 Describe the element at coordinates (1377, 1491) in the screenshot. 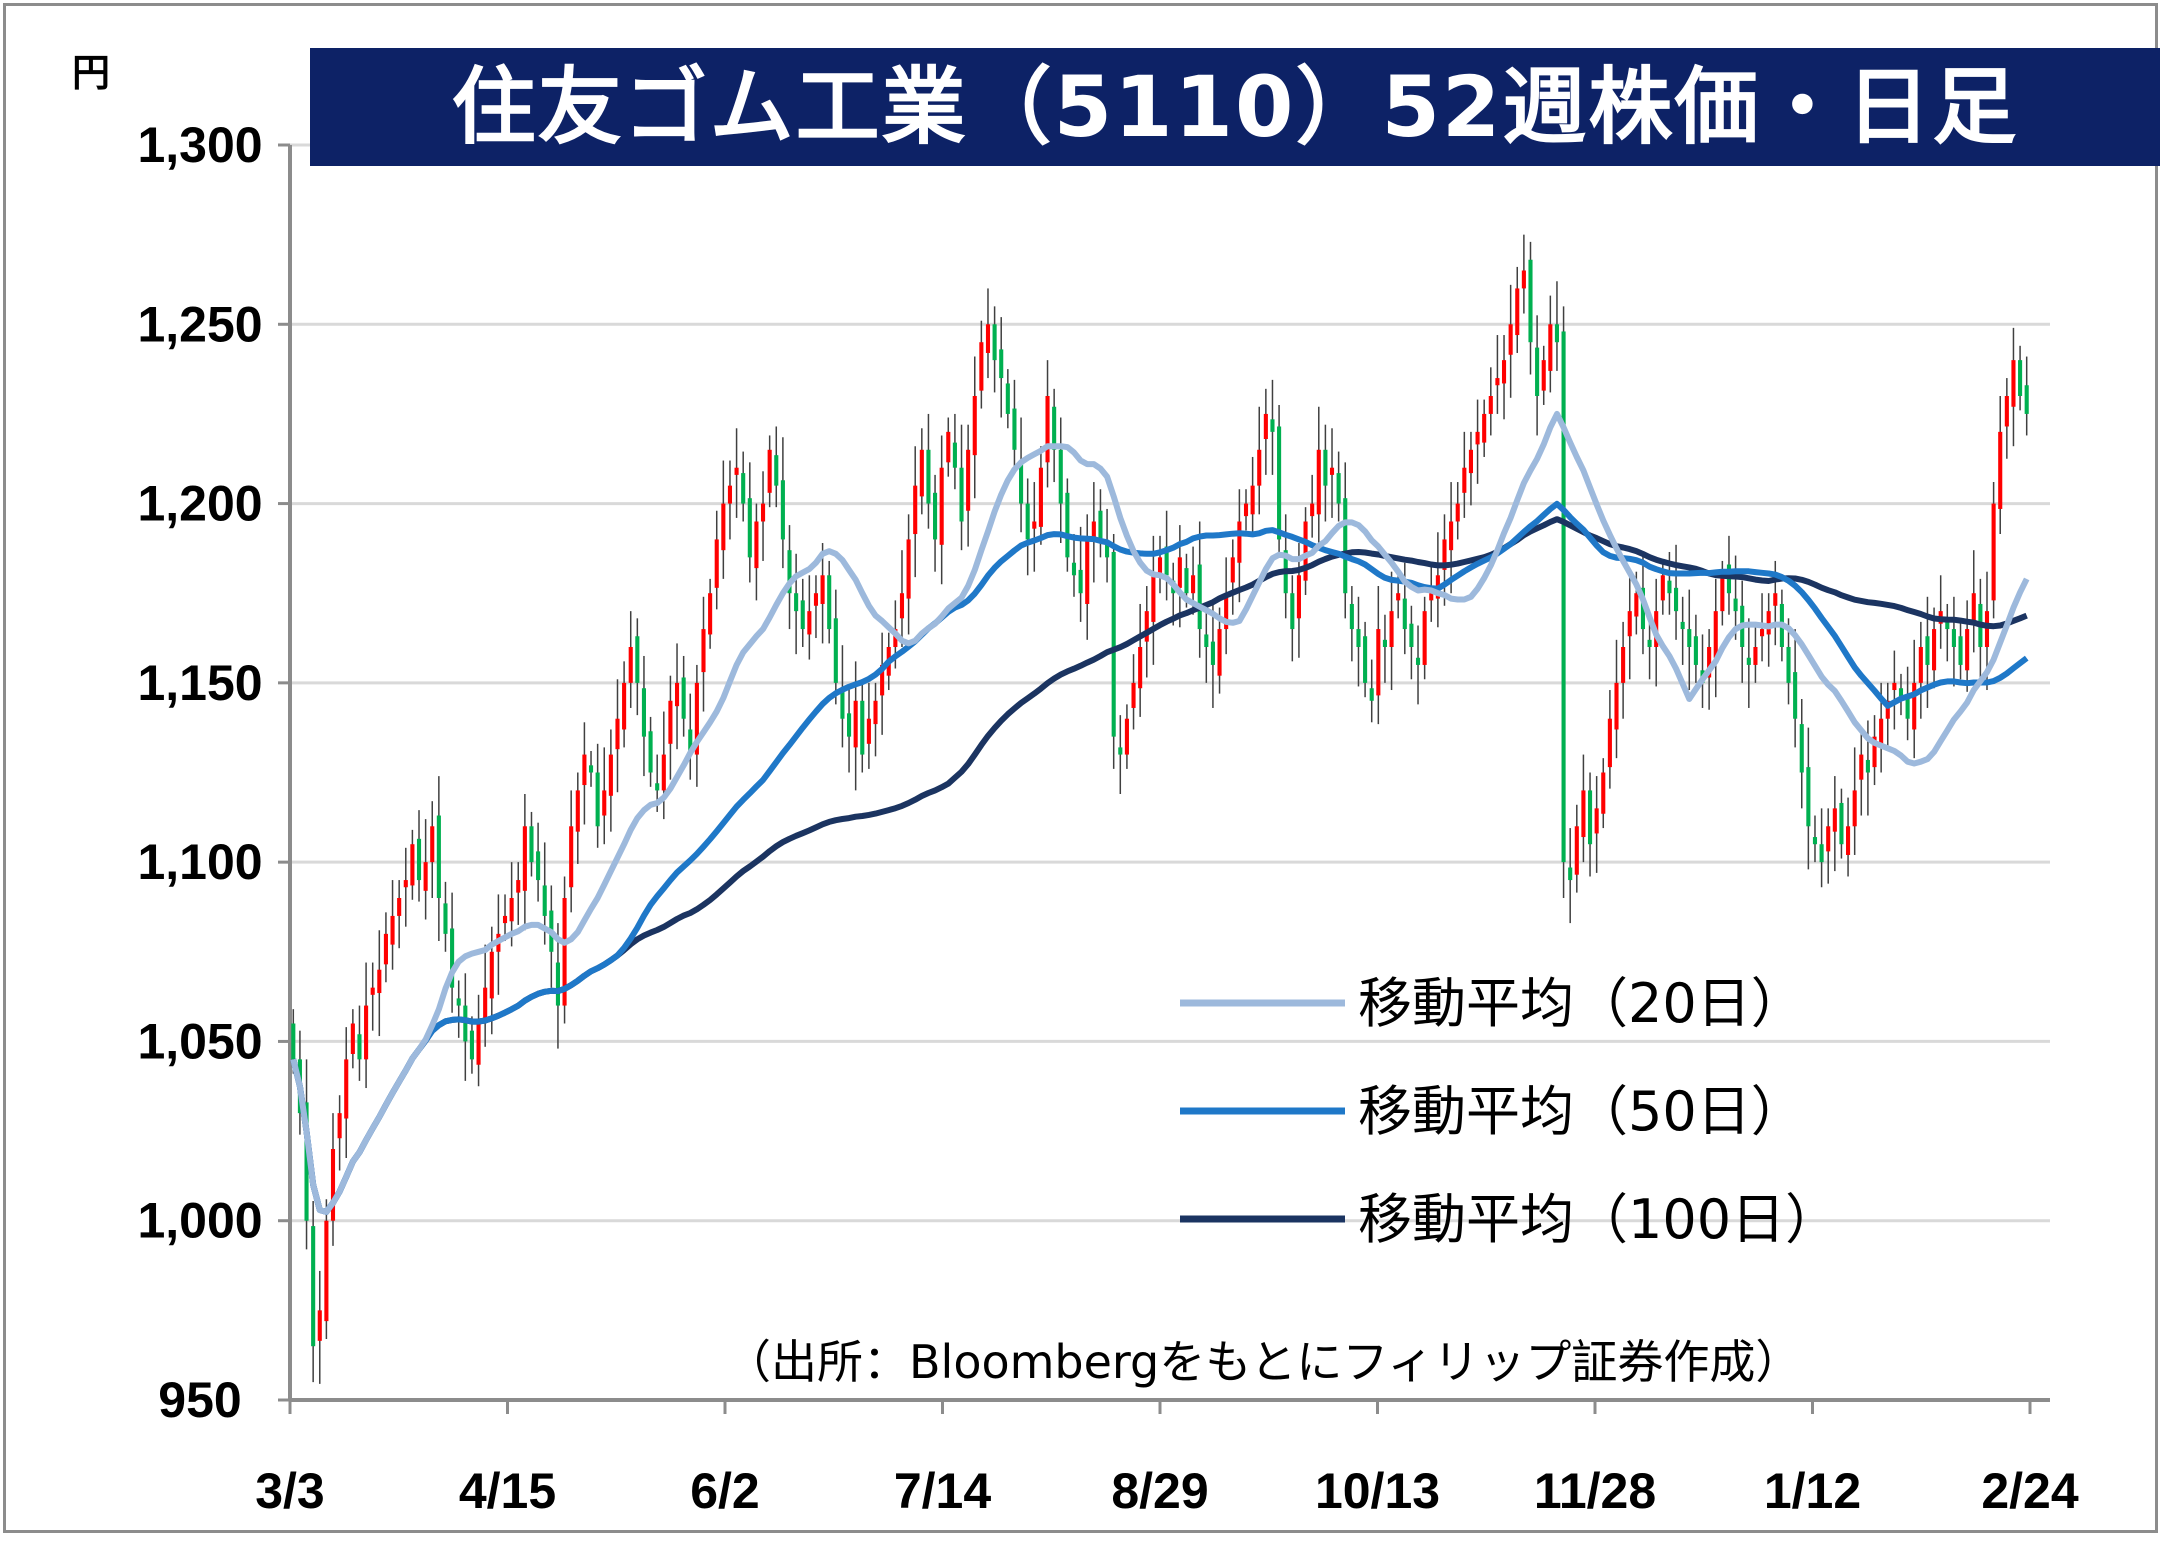

I see `x-tick-label: 10/13` at that location.